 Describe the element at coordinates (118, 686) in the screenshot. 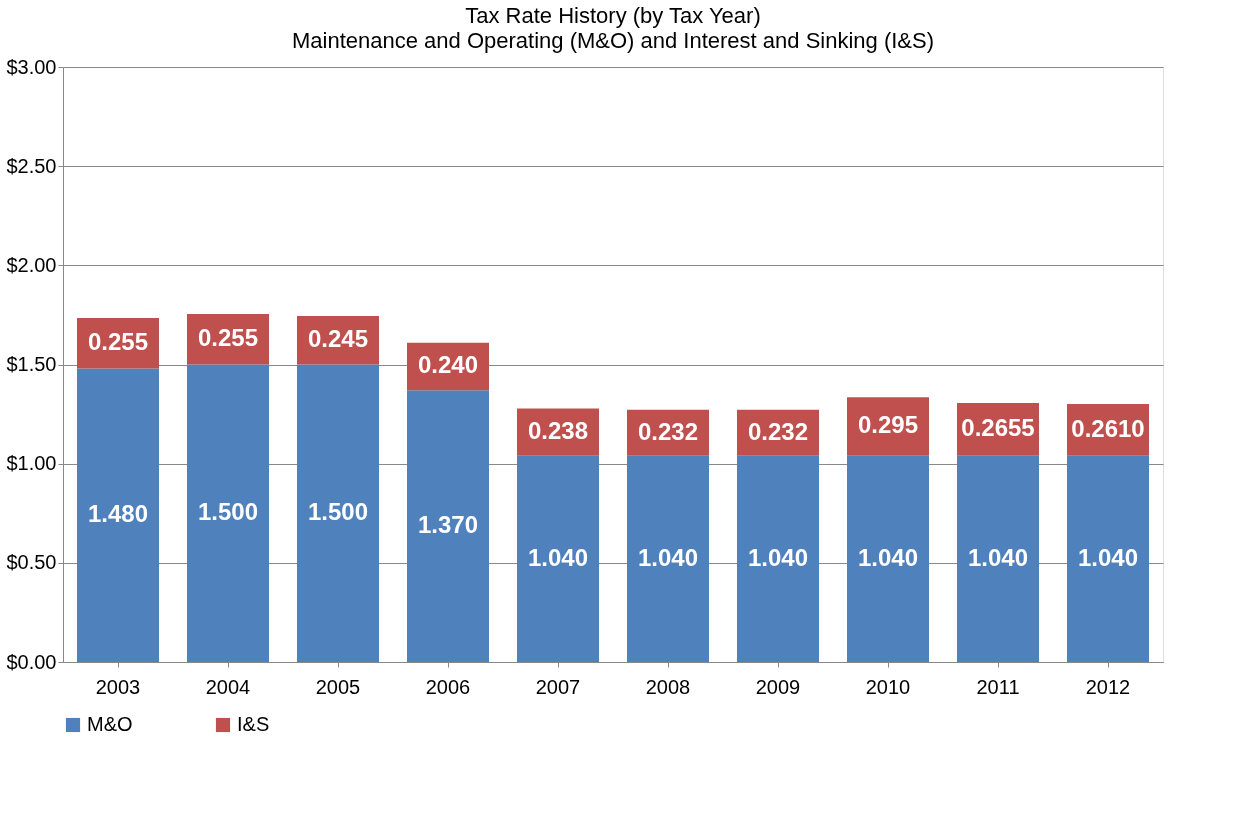

I see `x-tick-label: 2003` at that location.